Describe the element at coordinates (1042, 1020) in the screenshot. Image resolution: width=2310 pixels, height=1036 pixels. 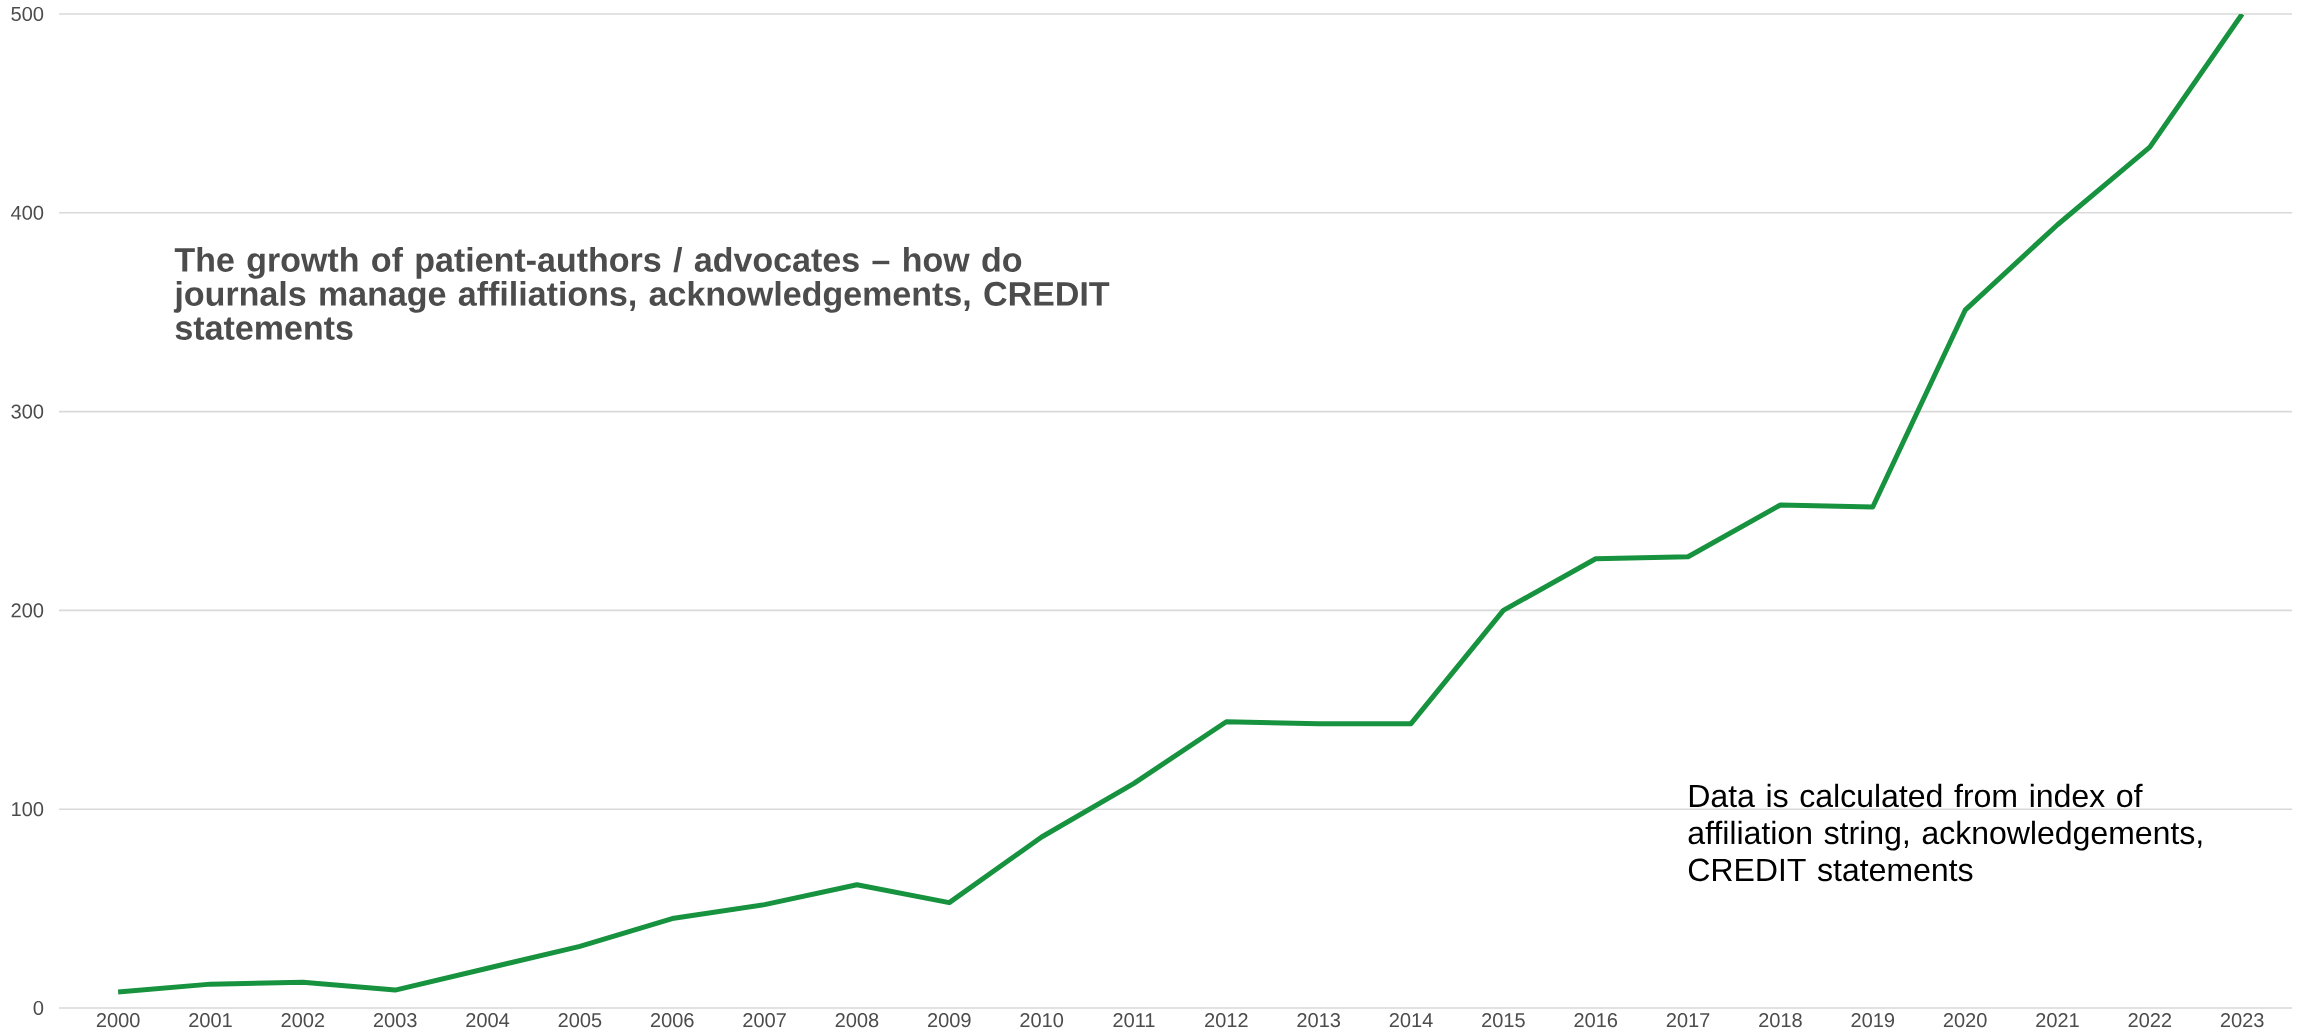
I see `x-tick-label: 2010` at that location.